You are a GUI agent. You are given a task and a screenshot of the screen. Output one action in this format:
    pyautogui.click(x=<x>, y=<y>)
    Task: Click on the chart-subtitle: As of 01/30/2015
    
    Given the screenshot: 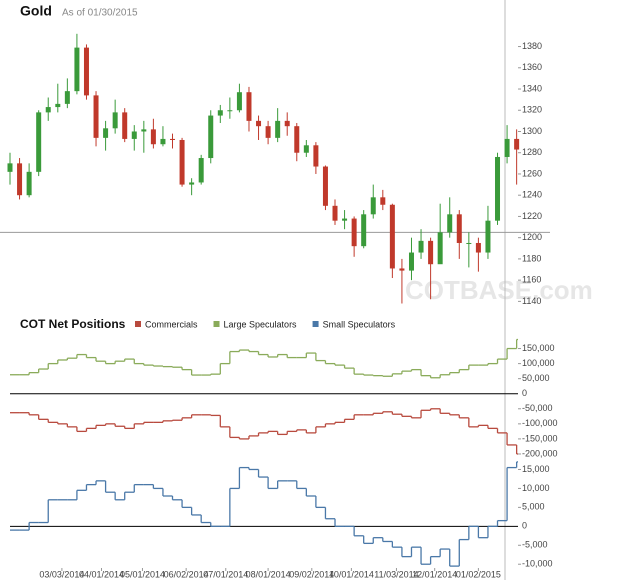 What is the action you would take?
    pyautogui.click(x=100, y=13)
    